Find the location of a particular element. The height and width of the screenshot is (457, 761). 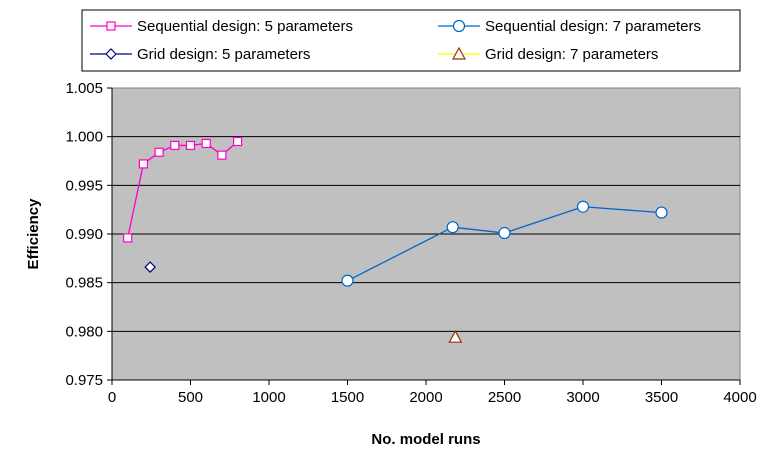

legend-label: Sequential design: 5 parameters is located at coordinates (245, 26).